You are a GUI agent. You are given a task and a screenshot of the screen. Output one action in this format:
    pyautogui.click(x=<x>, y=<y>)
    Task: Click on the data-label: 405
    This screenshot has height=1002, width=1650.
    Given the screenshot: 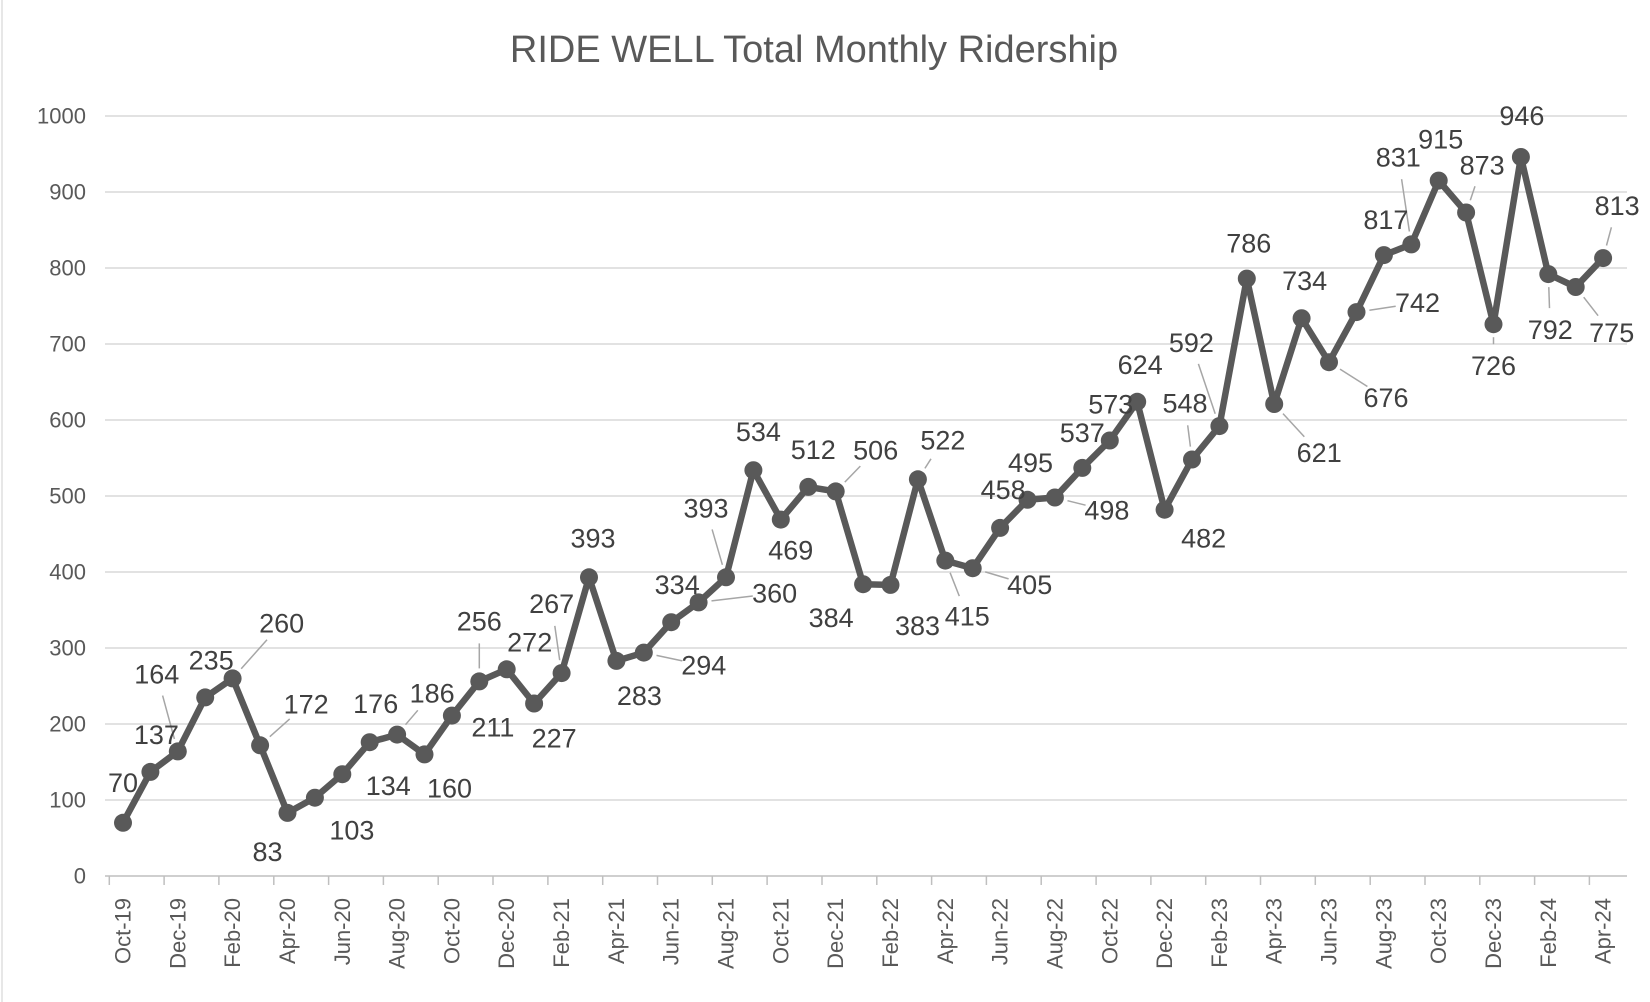 What is the action you would take?
    pyautogui.click(x=1029, y=585)
    